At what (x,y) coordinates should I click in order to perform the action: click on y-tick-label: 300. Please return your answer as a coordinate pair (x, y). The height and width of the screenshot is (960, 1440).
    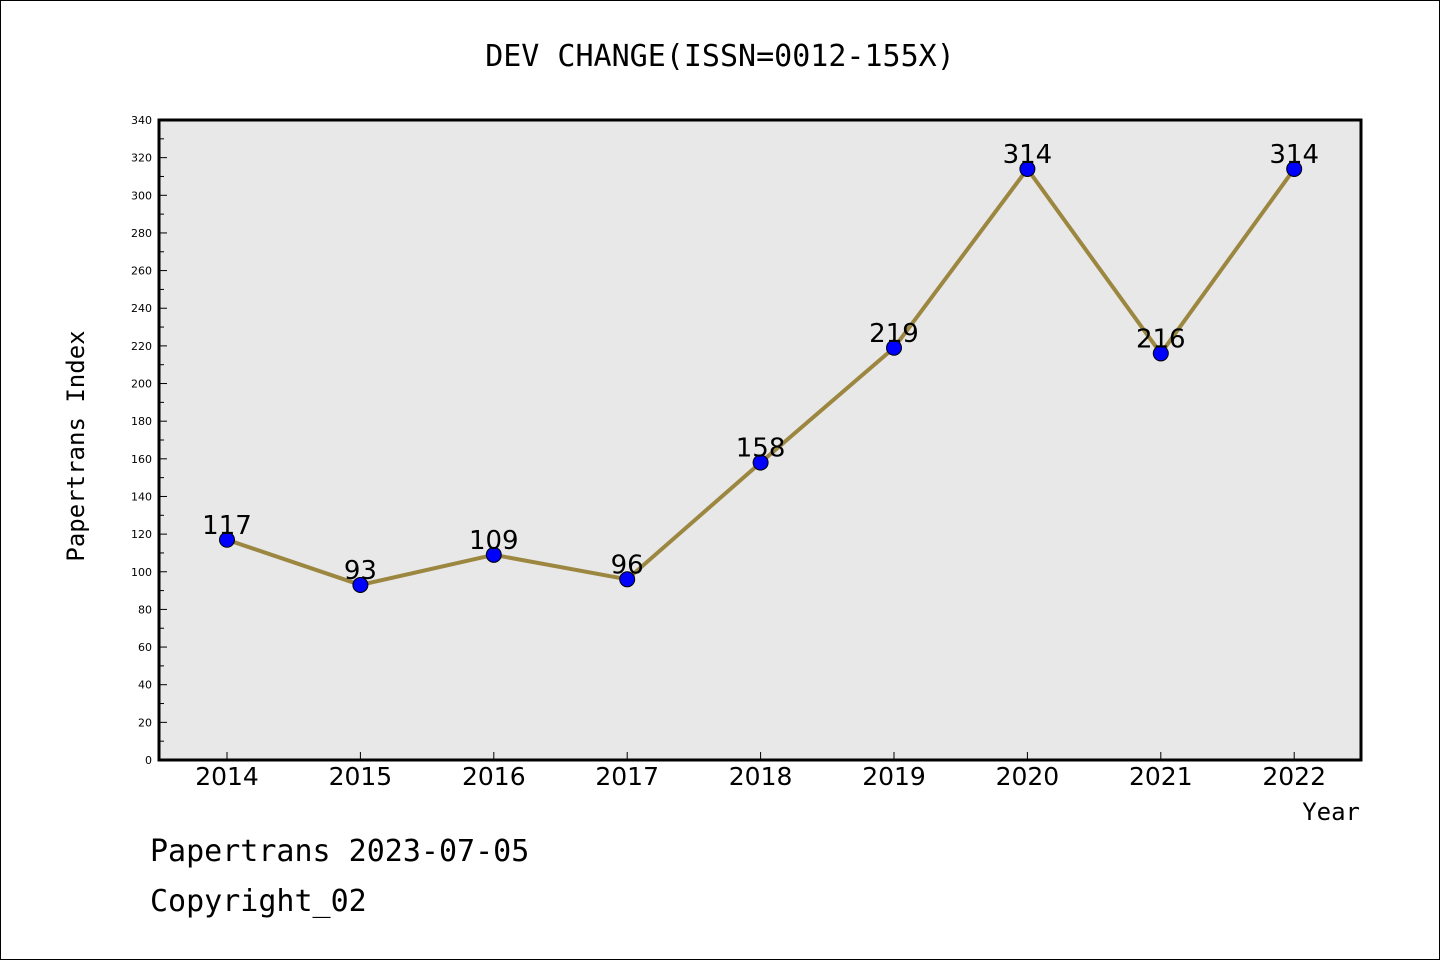
    Looking at the image, I should click on (141, 195).